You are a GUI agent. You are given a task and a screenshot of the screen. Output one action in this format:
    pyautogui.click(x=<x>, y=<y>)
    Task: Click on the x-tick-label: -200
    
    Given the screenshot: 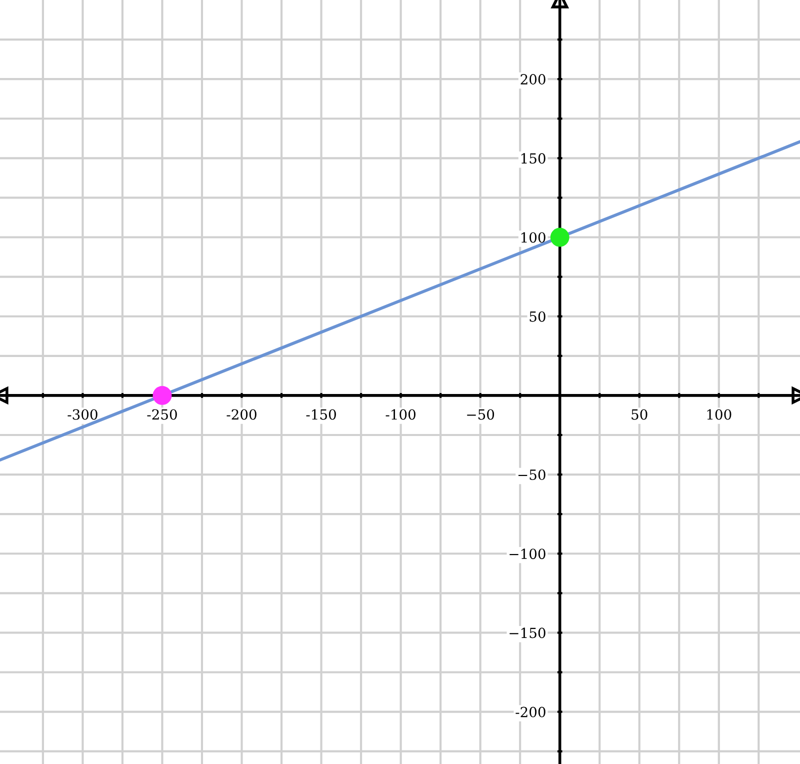 What is the action you would take?
    pyautogui.click(x=241, y=414)
    